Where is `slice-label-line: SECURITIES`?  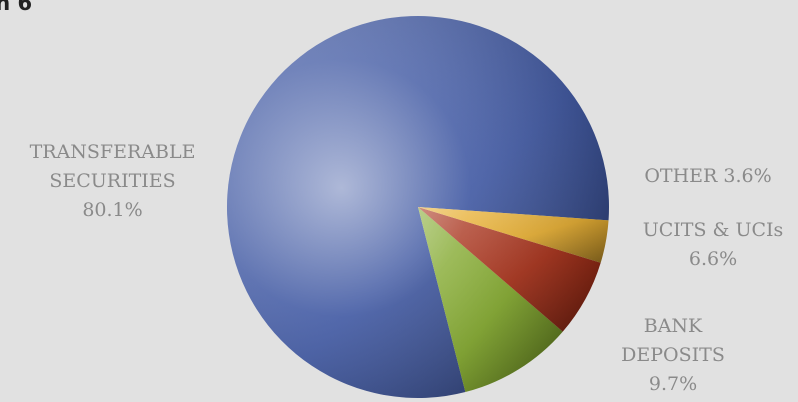 slice-label-line: SECURITIES is located at coordinates (112, 181).